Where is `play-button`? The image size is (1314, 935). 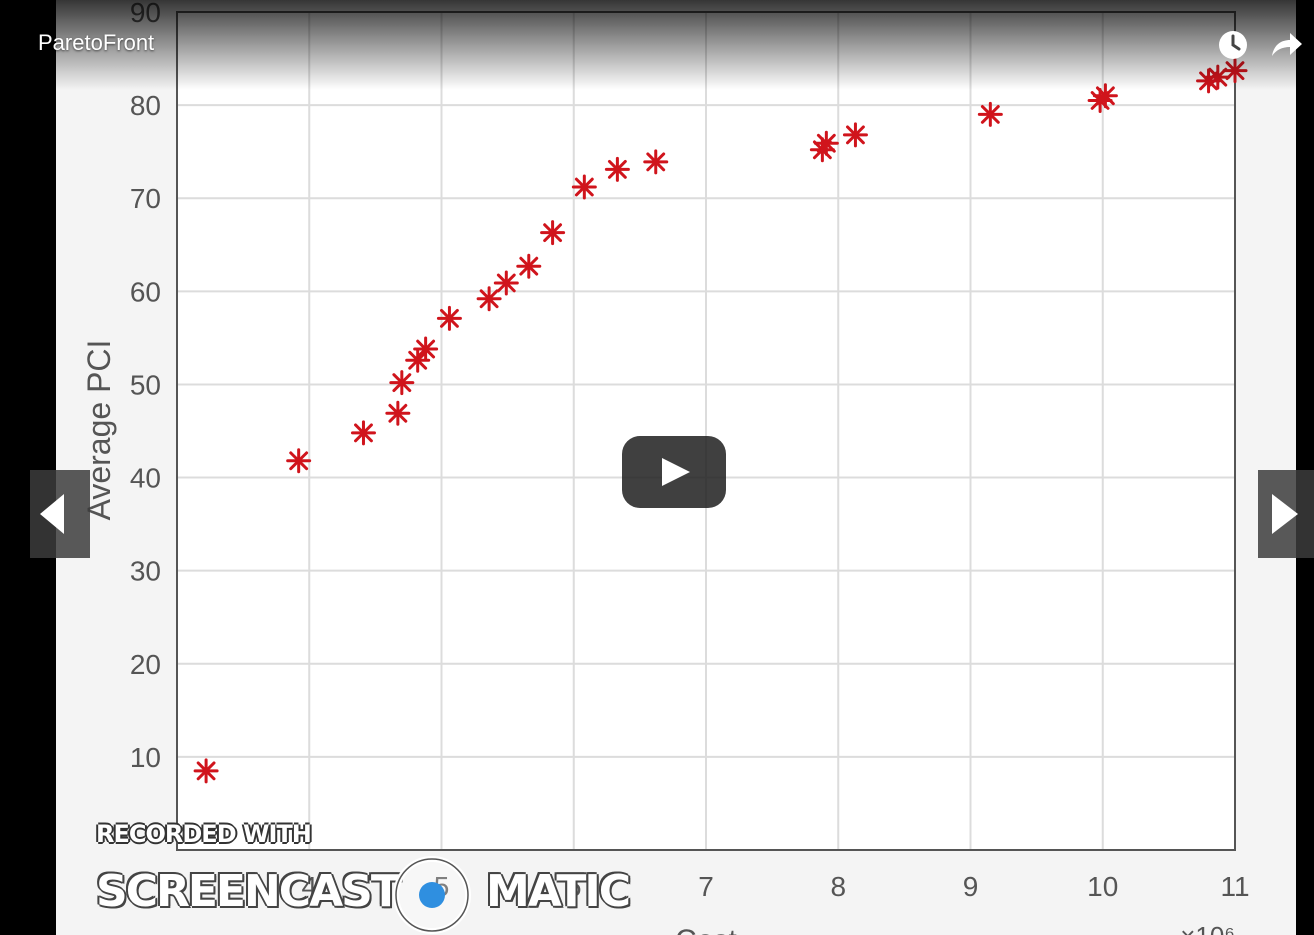
play-button is located at coordinates (674, 472).